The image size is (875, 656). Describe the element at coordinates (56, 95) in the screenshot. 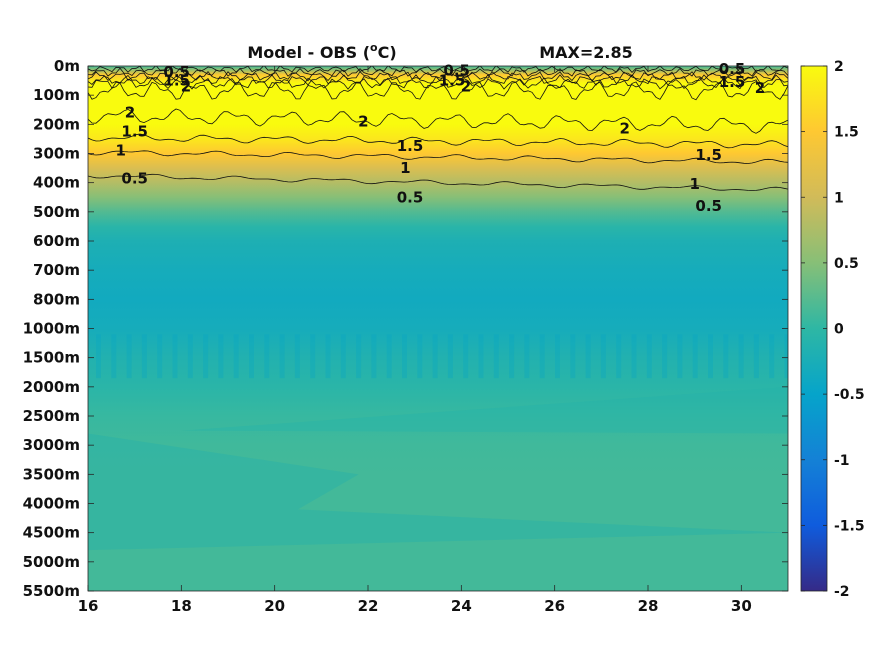

I see `y-tick-label: 100m` at that location.